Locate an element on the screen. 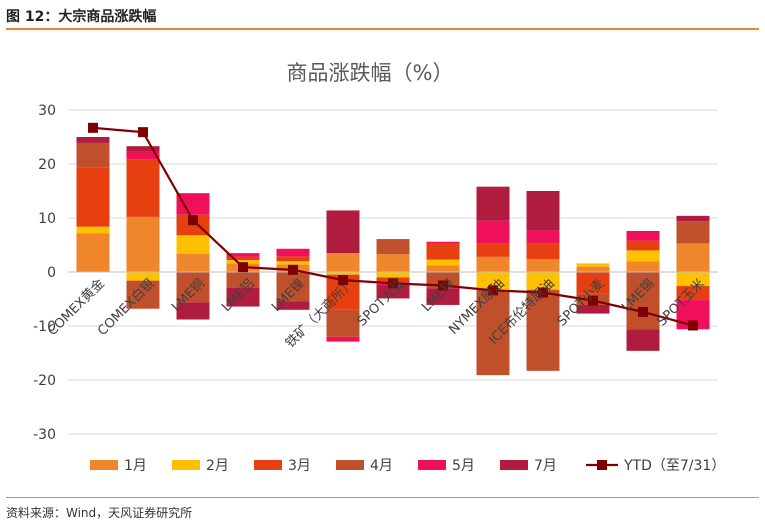 This screenshot has width=765, height=527. figure-title: 图 12：大宗商品涨跌幅 is located at coordinates (81, 17).